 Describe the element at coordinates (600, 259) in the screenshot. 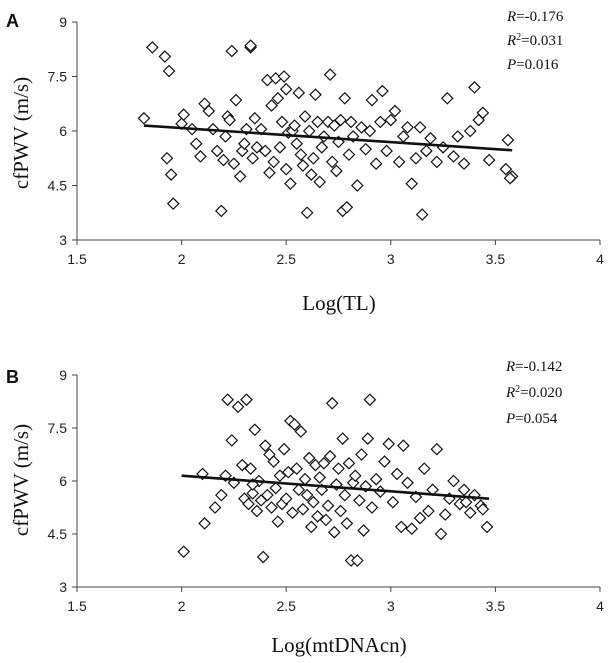

I see `x-tick-label: 4` at that location.